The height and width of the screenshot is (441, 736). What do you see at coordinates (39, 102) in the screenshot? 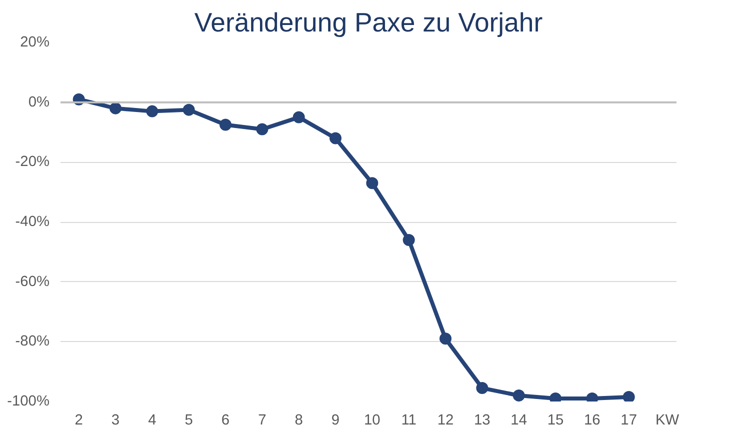
I see `y-tick-label: 0%` at bounding box center [39, 102].